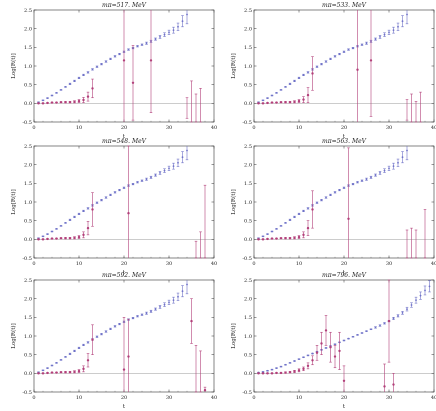  What do you see at coordinates (124, 202) in the screenshot?
I see `plot-frame` at bounding box center [124, 202].